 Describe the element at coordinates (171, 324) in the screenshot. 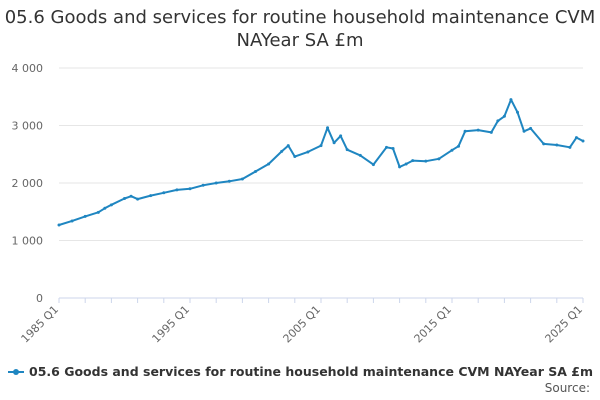

I see `x-tick-label: 1995 Q1` at that location.